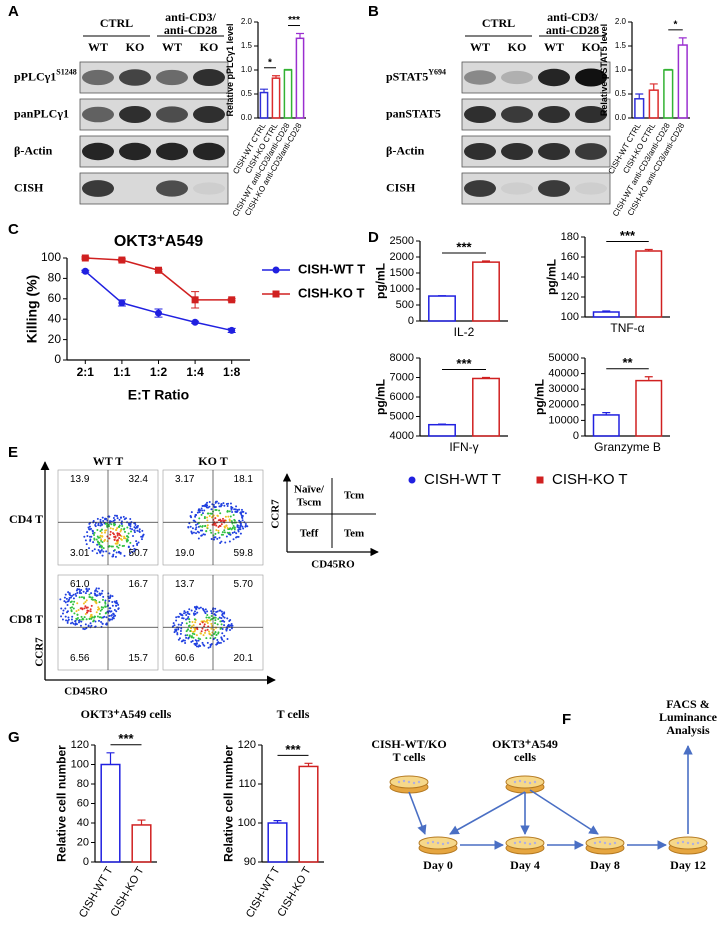 The width and height of the screenshot is (720, 940). I want to click on quadrant-percent: 32.4, so click(139, 479).